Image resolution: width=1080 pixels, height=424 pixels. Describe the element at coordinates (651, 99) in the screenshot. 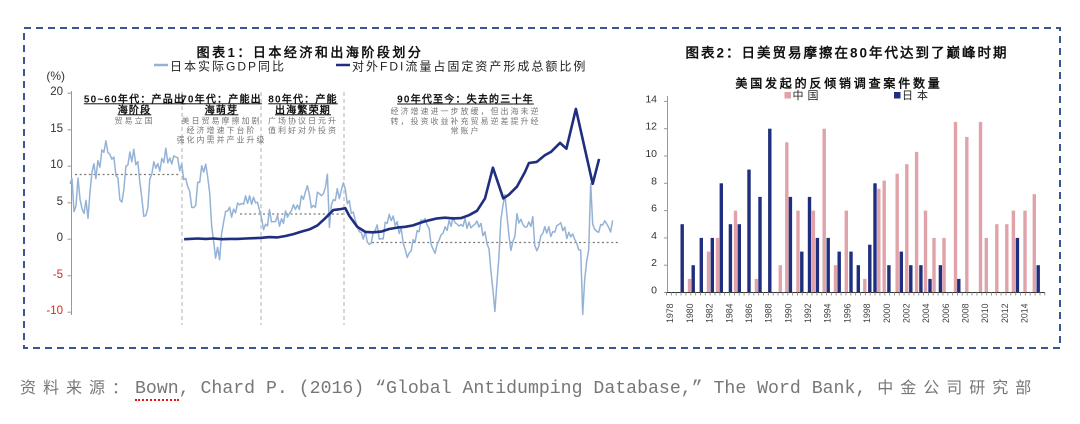

I see `svg-text: 14` at that location.